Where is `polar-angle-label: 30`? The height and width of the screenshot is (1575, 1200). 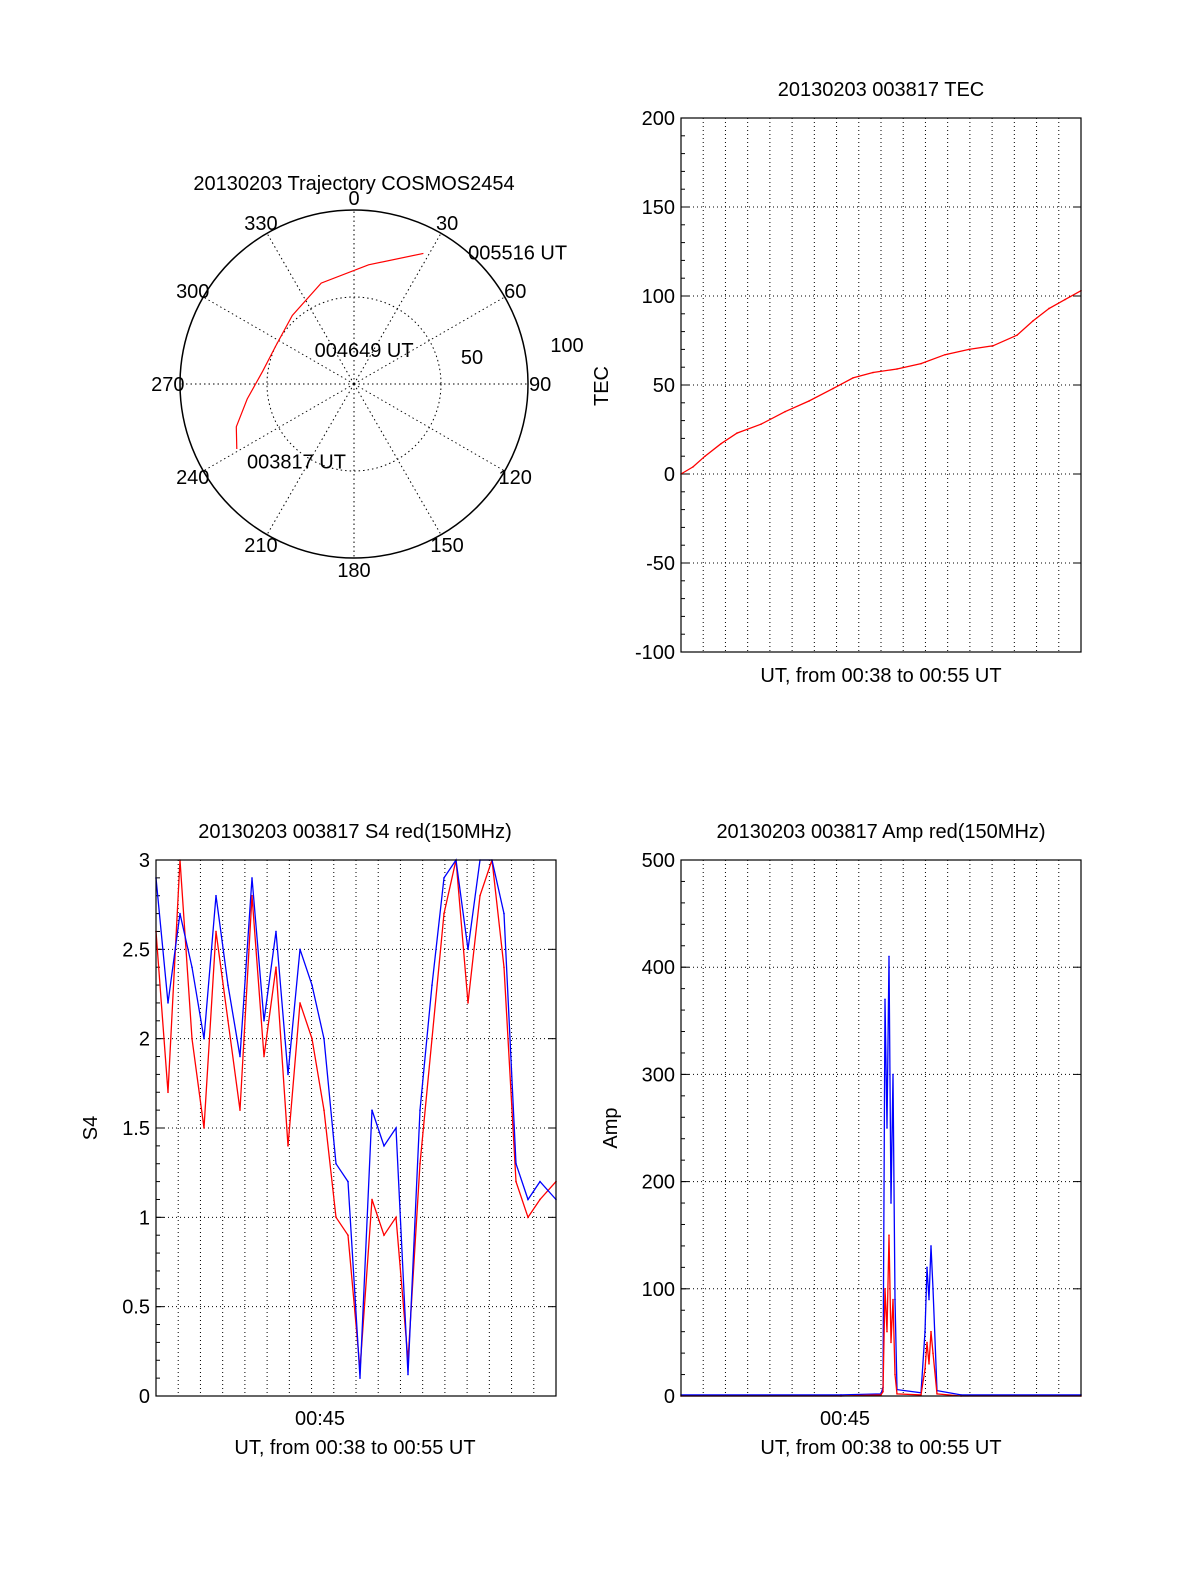
polar-angle-label: 30 is located at coordinates (447, 224).